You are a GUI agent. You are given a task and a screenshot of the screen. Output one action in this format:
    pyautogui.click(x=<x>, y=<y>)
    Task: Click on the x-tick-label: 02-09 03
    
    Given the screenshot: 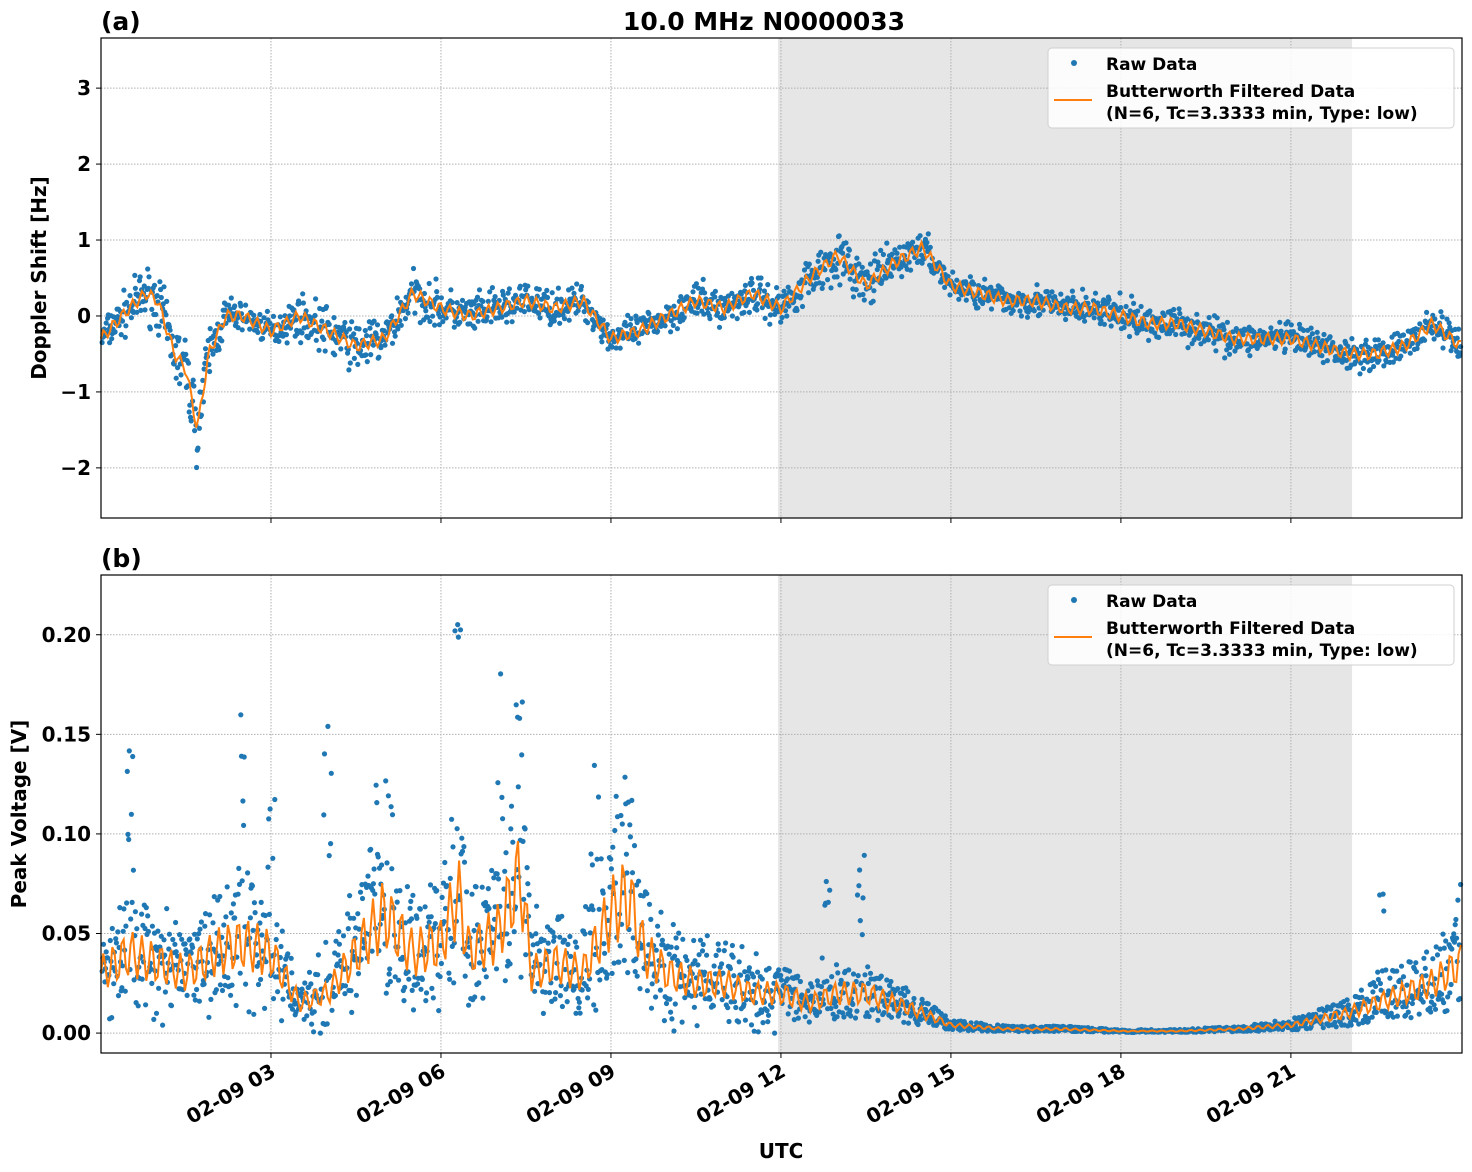 What is the action you would take?
    pyautogui.click(x=231, y=1094)
    